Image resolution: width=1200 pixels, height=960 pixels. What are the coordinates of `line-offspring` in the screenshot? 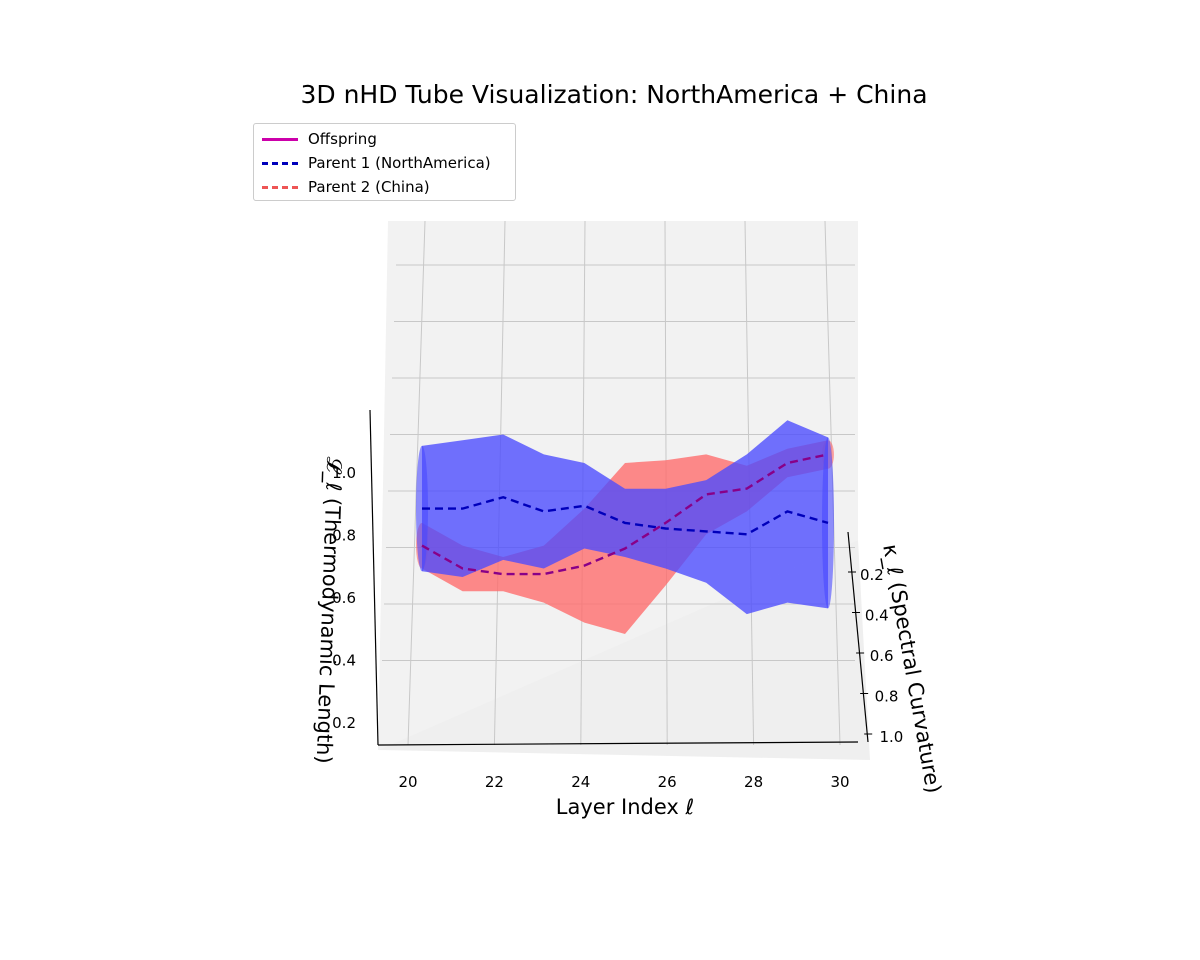 It's located at (625, 514).